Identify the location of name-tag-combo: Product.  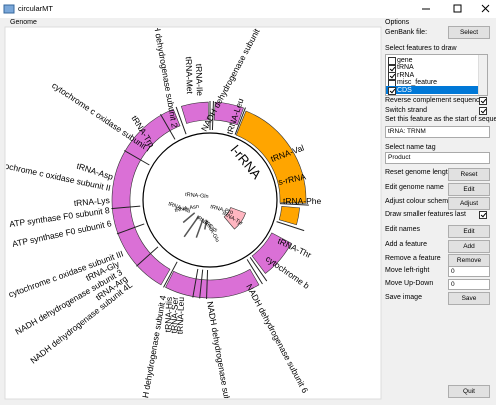
(437, 158).